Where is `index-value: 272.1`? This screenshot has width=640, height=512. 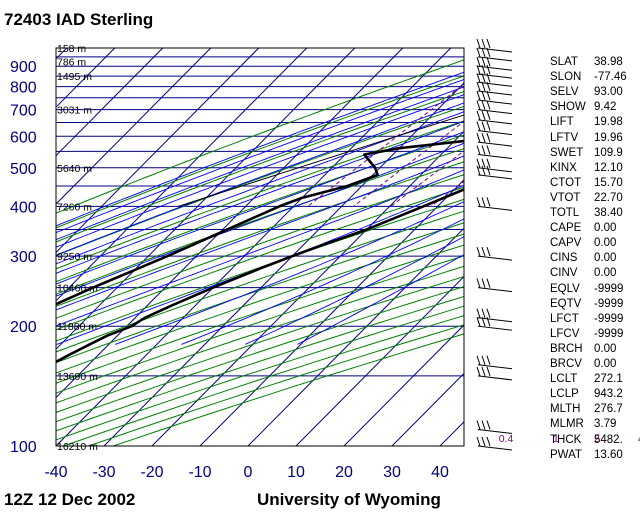 index-value: 272.1 is located at coordinates (608, 379).